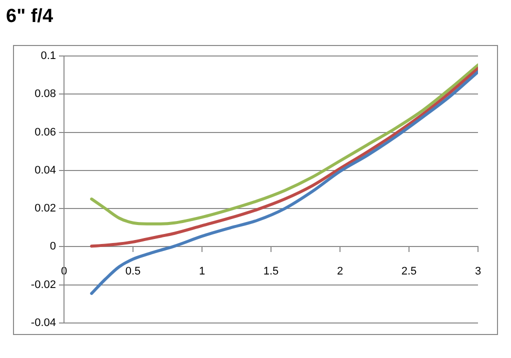  I want to click on y-tick-label: 0, so click(53, 246).